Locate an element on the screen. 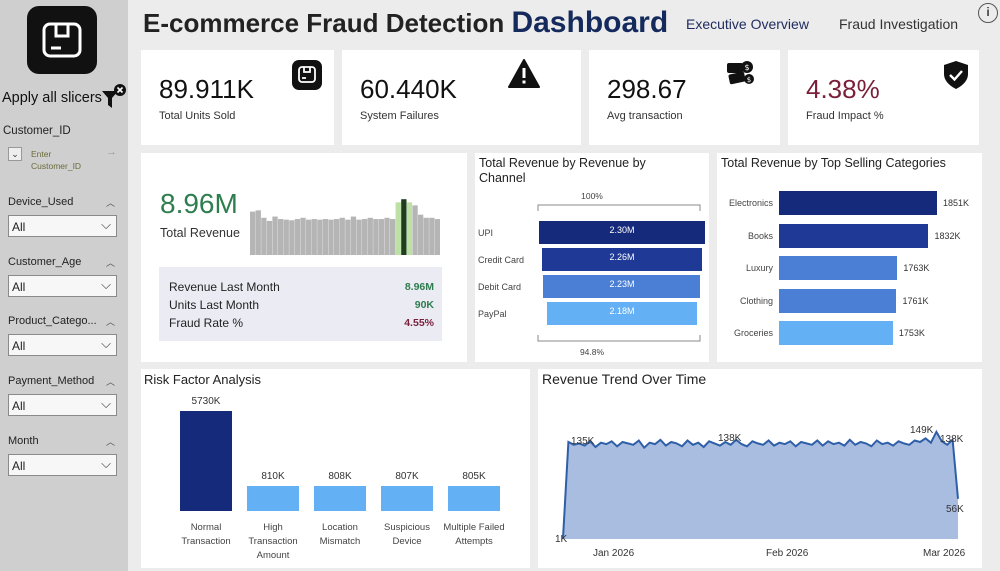  revenue-sparkline is located at coordinates (345, 227).